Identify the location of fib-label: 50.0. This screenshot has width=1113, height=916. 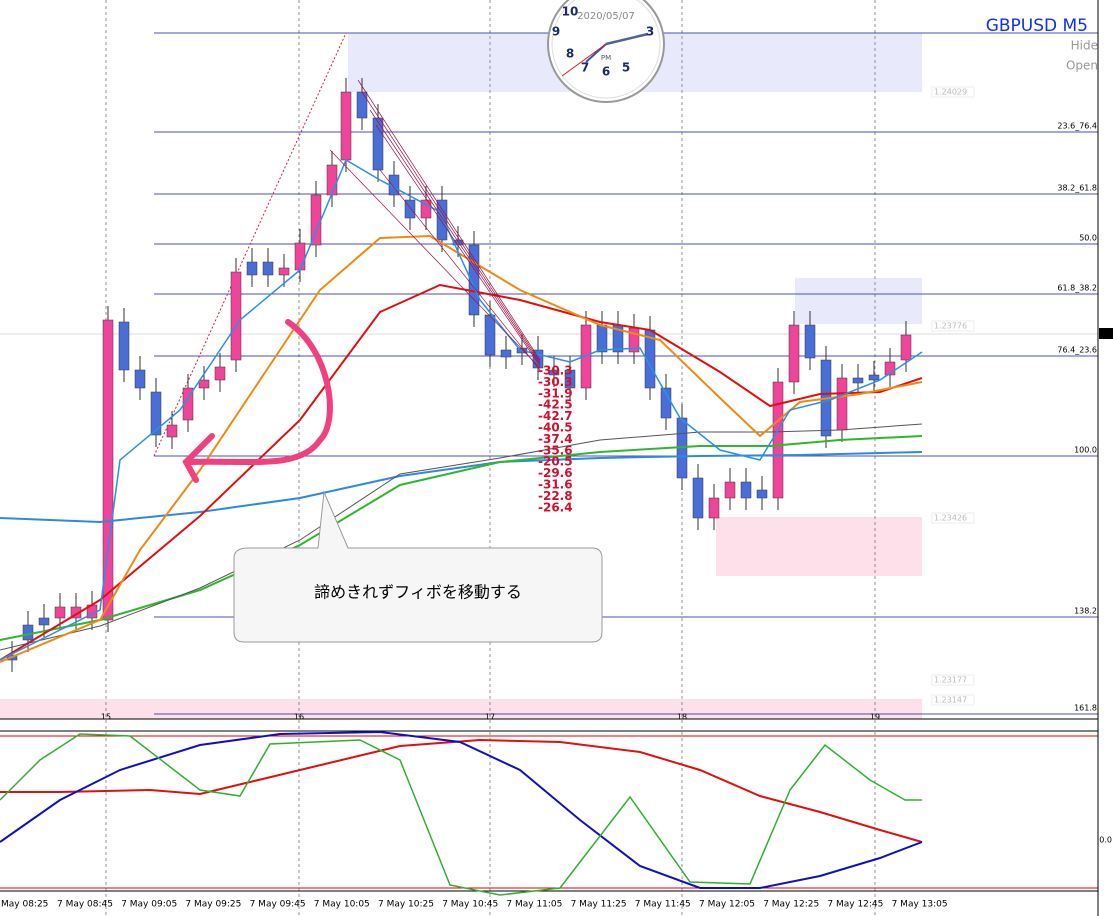
(1088, 238).